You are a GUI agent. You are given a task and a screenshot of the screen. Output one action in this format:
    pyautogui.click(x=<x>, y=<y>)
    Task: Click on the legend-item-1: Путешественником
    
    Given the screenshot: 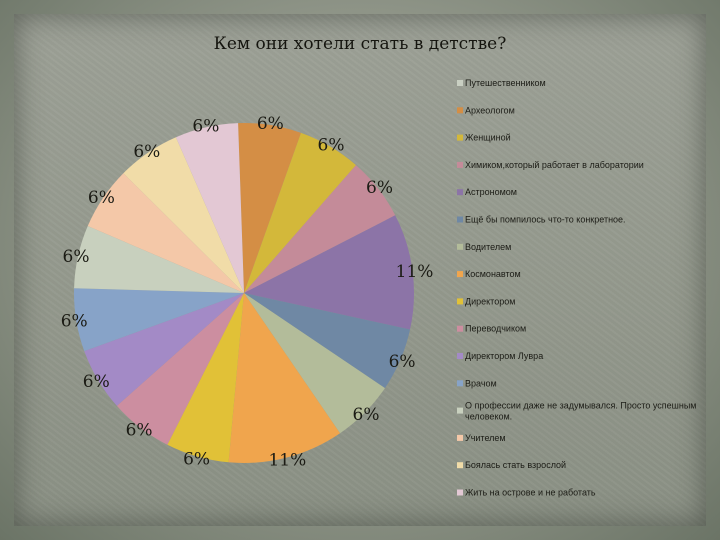 What is the action you would take?
    pyautogui.click(x=501, y=83)
    